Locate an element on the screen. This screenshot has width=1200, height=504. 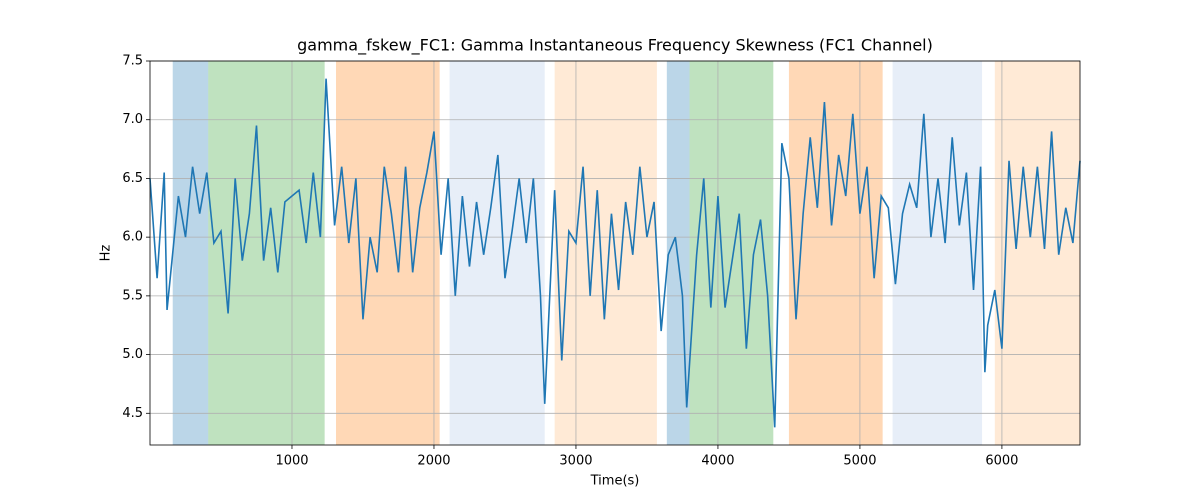
y-tick-label: 6.0 is located at coordinates (132, 237).